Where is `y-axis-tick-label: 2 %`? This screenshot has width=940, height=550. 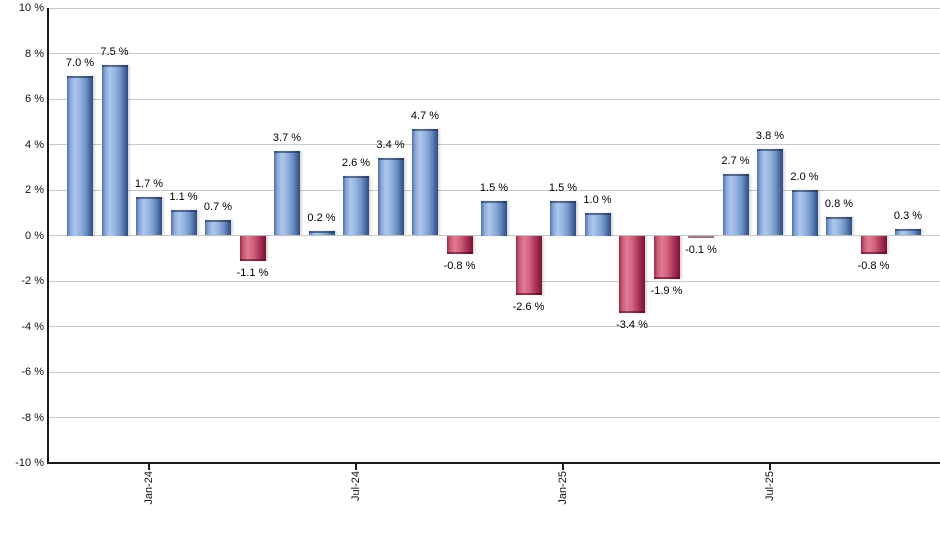 y-axis-tick-label: 2 % is located at coordinates (34, 190).